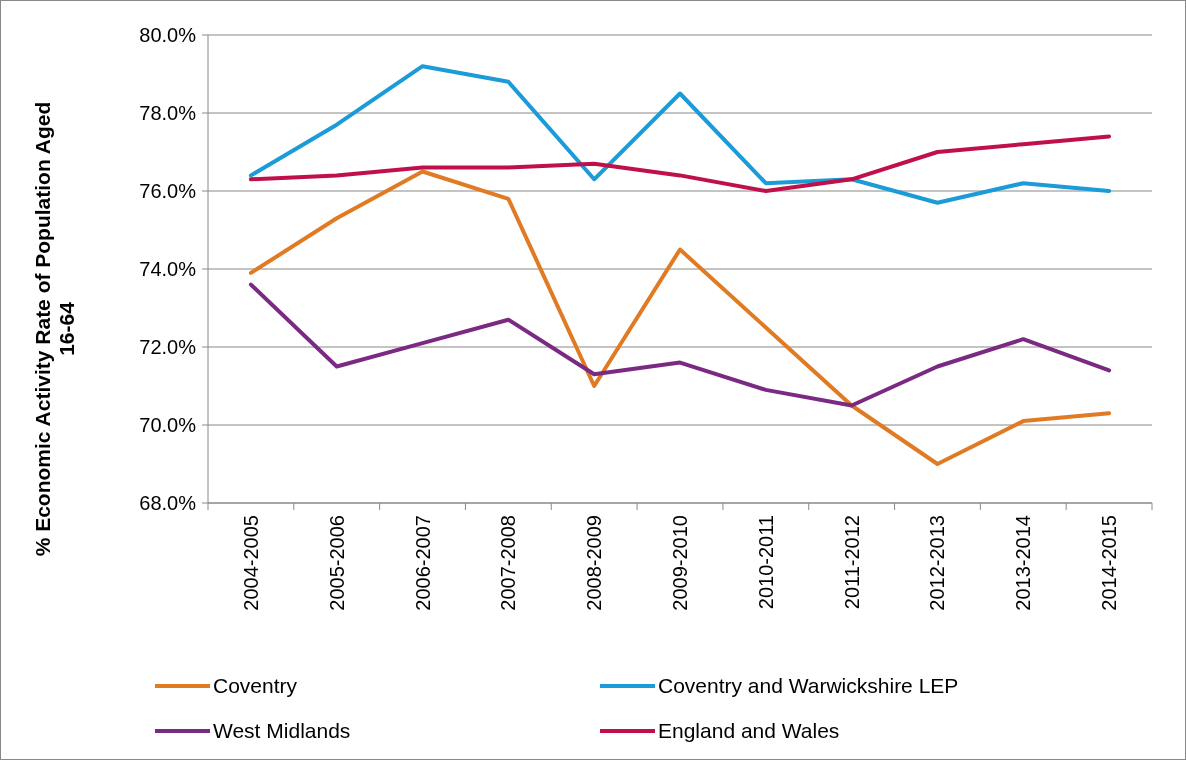 This screenshot has width=1186, height=760. Describe the element at coordinates (168, 269) in the screenshot. I see `y-tick-label: 74.0%` at that location.